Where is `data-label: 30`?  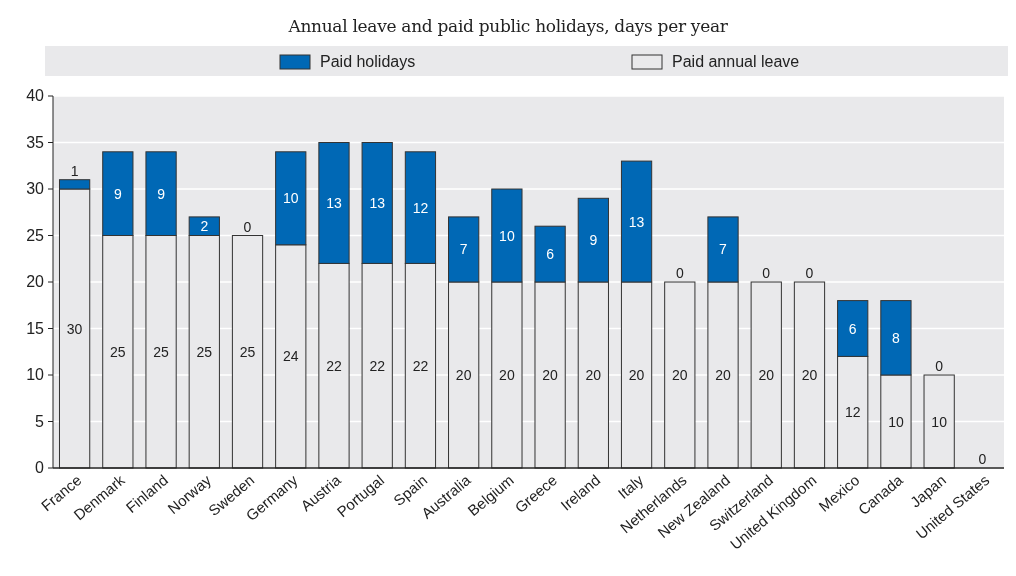 data-label: 30 is located at coordinates (74, 328).